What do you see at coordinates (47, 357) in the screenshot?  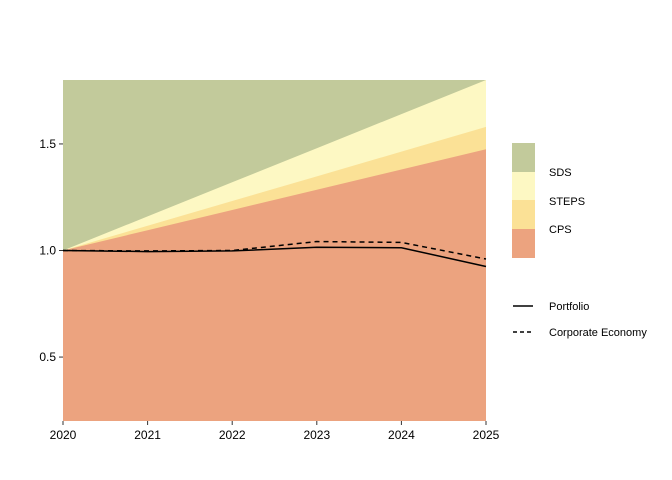 I see `y-tick-label: 0.5` at bounding box center [47, 357].